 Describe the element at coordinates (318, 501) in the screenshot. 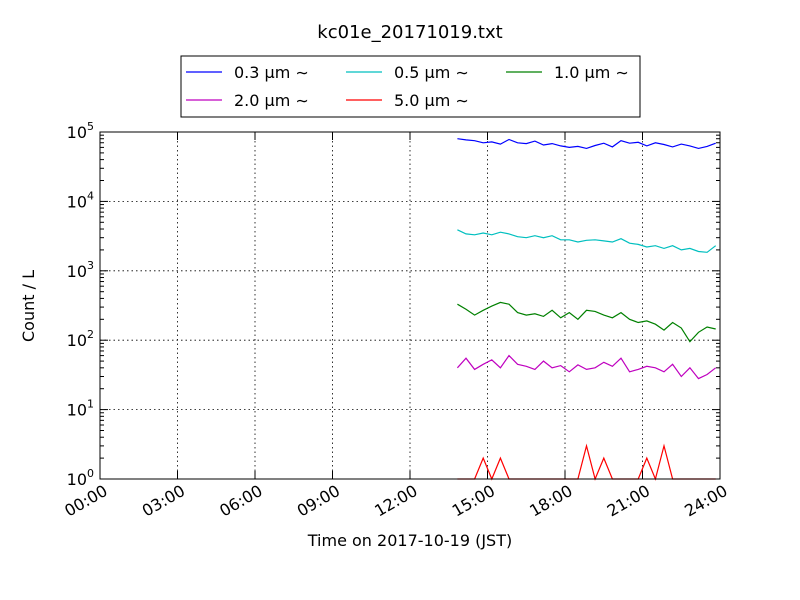

I see `x-tick-label: 09:00` at that location.